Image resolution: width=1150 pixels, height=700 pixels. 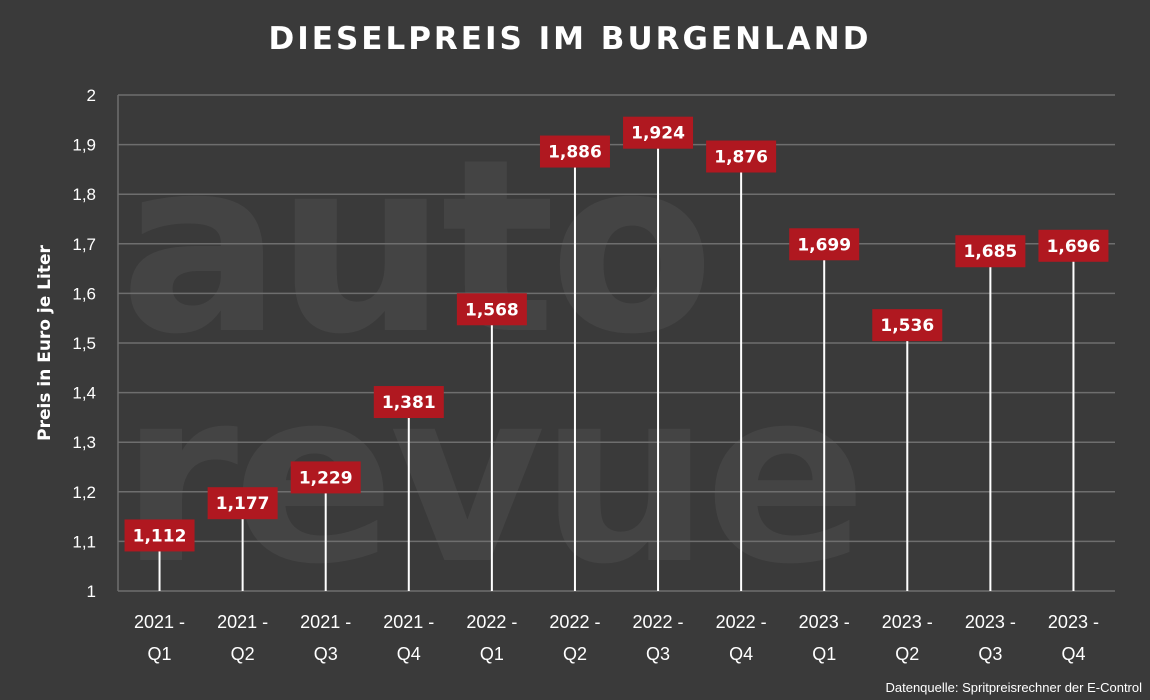 I want to click on data-label: 1,886, so click(x=575, y=153).